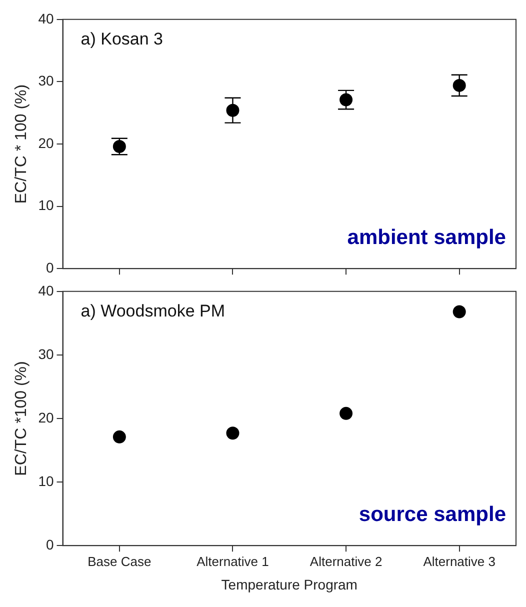 The height and width of the screenshot is (607, 526). I want to click on y-axis-title: EC/TC * 100 (%), so click(21, 144).